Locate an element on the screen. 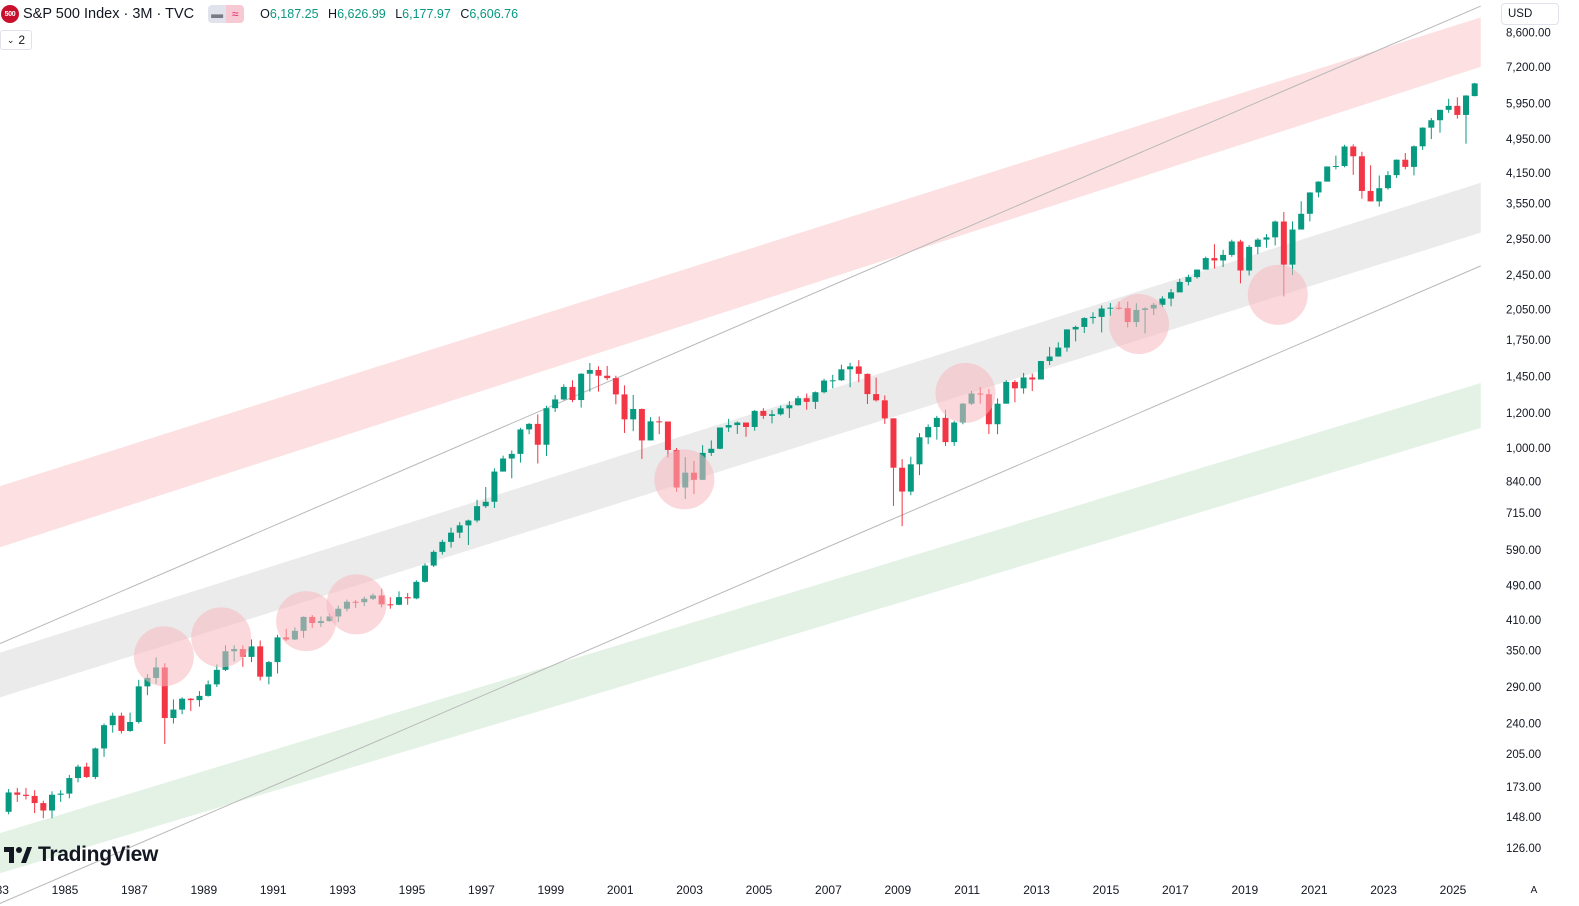  tradingview-logo-text: TradingView is located at coordinates (98, 854).